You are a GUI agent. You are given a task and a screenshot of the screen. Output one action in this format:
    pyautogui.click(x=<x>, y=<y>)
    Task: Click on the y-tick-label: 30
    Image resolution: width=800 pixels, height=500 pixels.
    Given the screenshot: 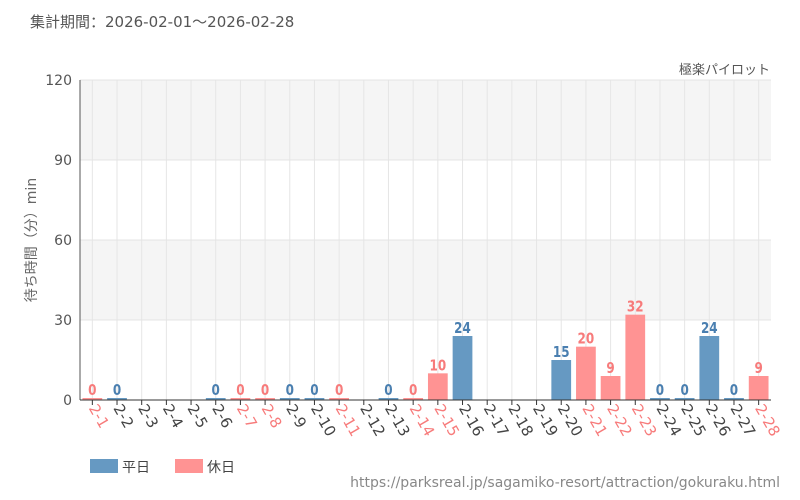 What is the action you would take?
    pyautogui.click(x=63, y=321)
    